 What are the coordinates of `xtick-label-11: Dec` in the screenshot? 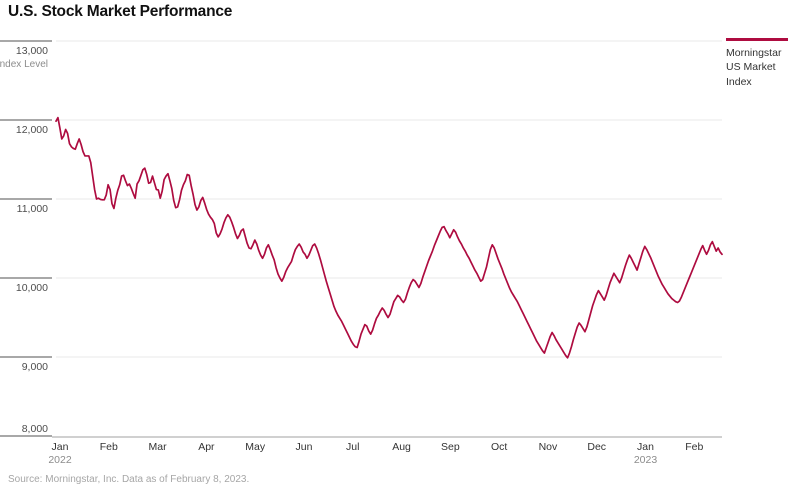 It's located at (596, 447).